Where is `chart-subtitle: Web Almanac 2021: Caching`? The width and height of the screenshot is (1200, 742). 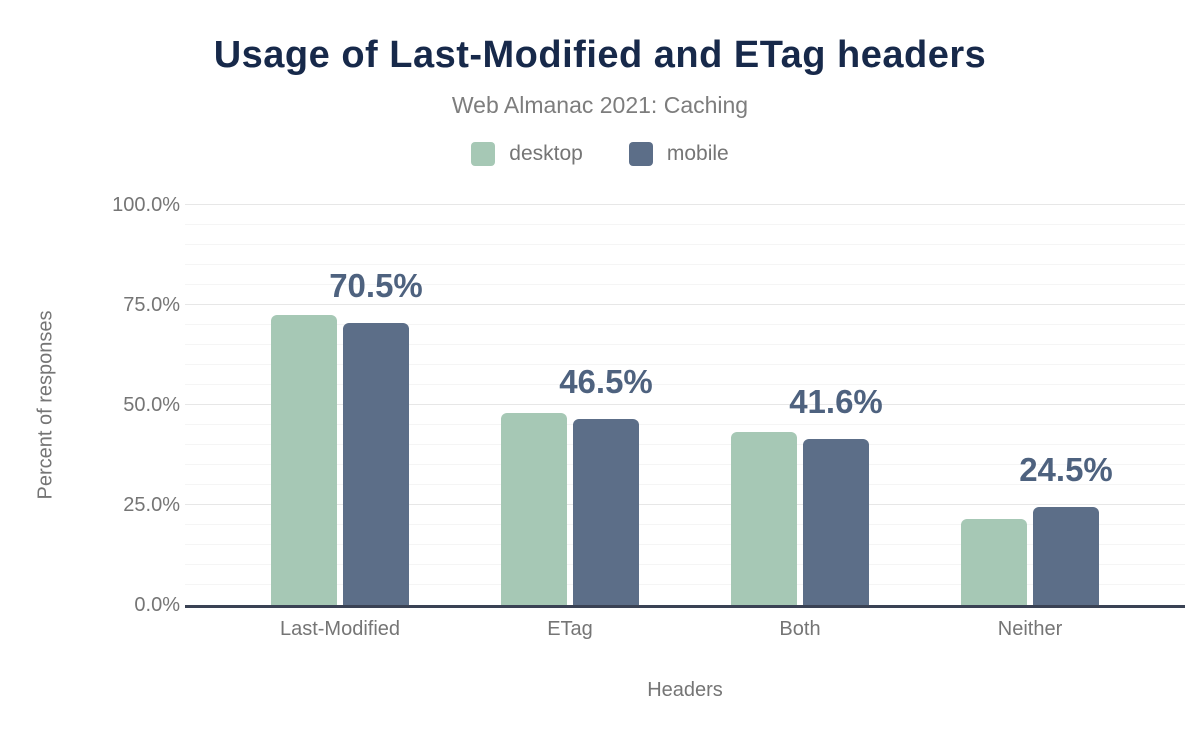 chart-subtitle: Web Almanac 2021: Caching is located at coordinates (600, 105).